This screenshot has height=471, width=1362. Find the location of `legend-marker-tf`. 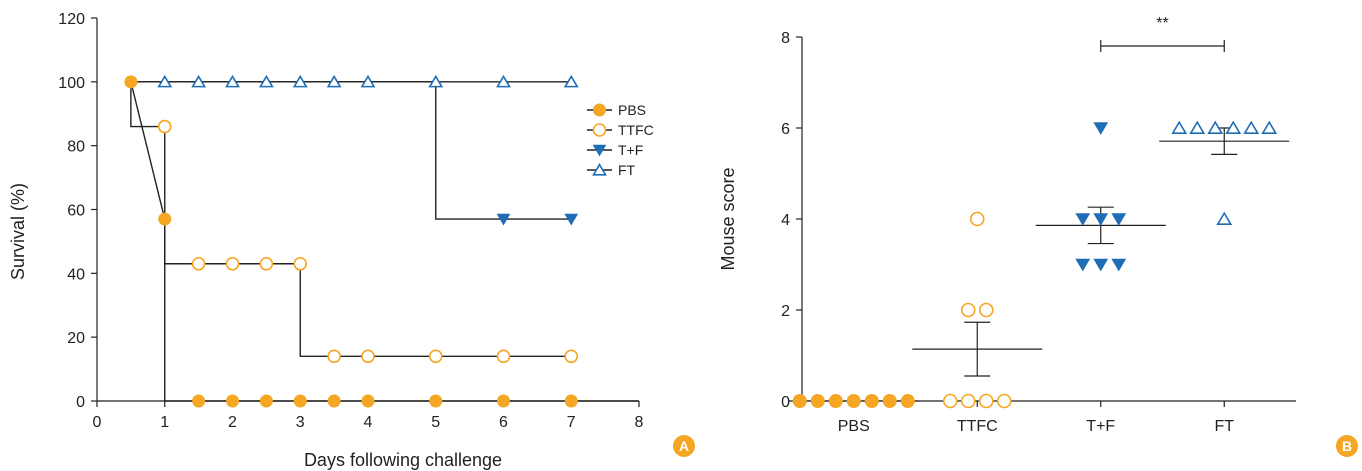

legend-marker-tf is located at coordinates (599, 150).